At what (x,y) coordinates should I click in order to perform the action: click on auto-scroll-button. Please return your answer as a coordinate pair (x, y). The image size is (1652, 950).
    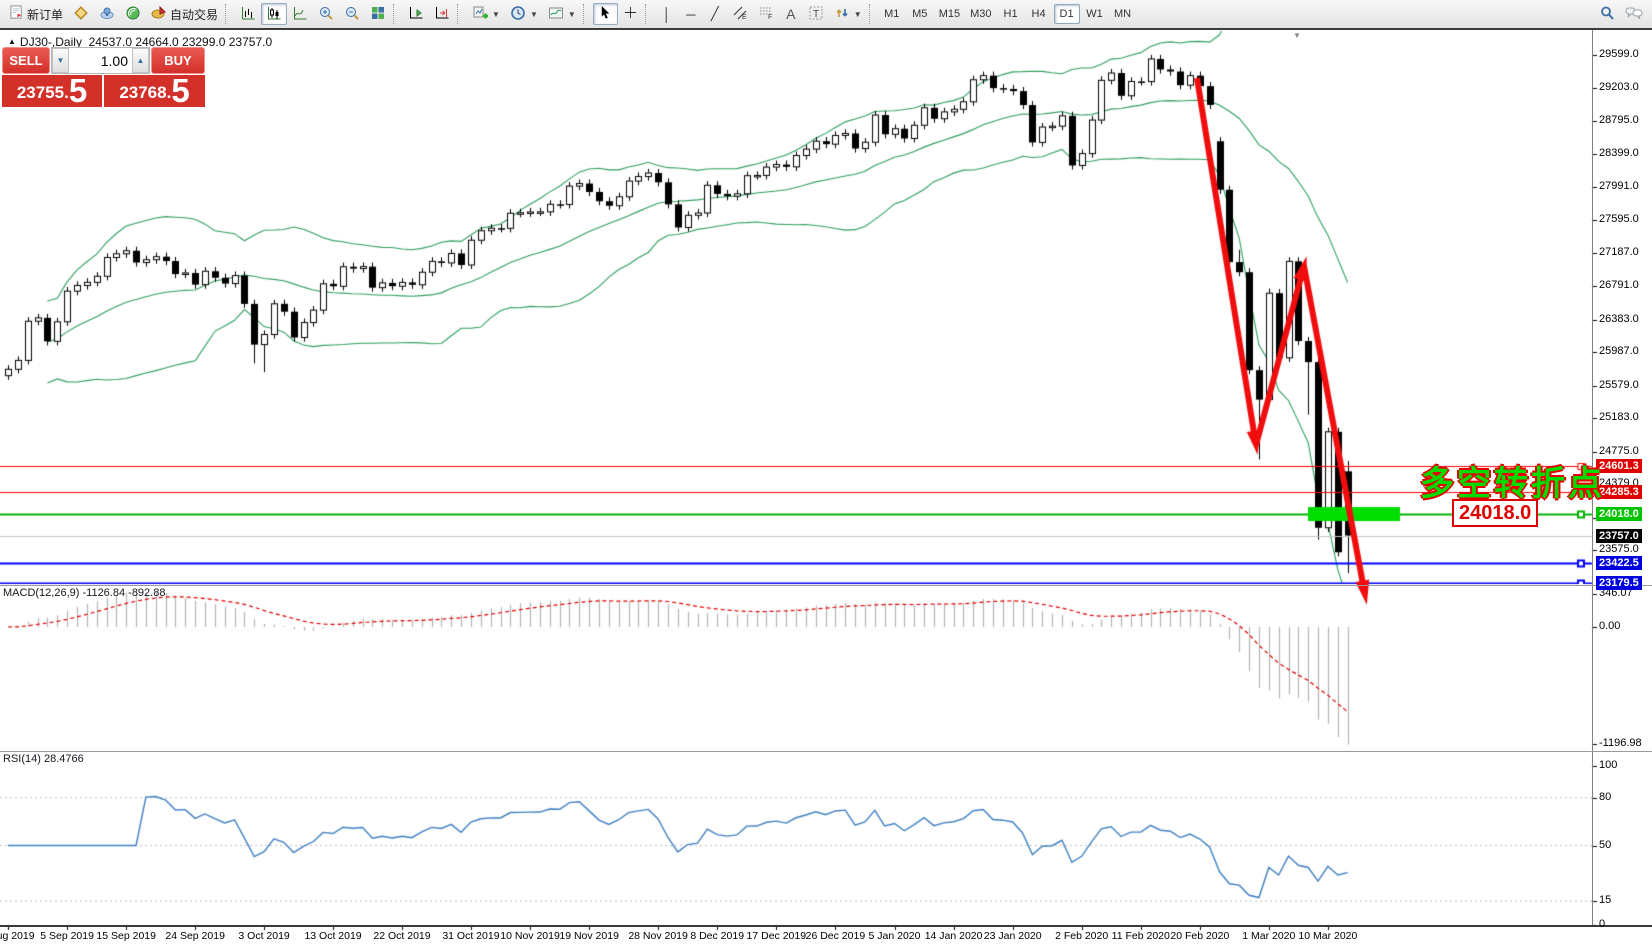
    Looking at the image, I should click on (416, 14).